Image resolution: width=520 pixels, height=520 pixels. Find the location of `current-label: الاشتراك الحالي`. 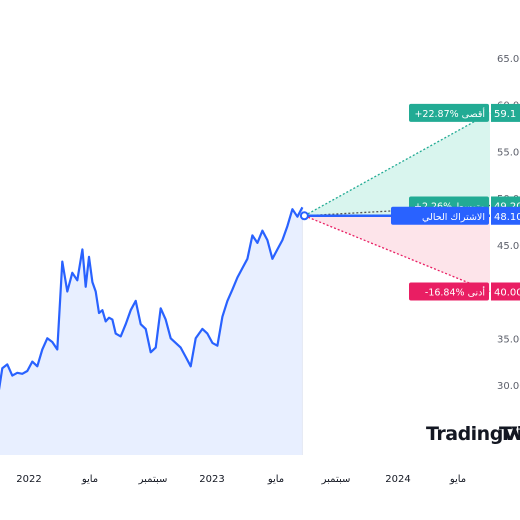

current-label: الاشتراك الحالي is located at coordinates (453, 217).